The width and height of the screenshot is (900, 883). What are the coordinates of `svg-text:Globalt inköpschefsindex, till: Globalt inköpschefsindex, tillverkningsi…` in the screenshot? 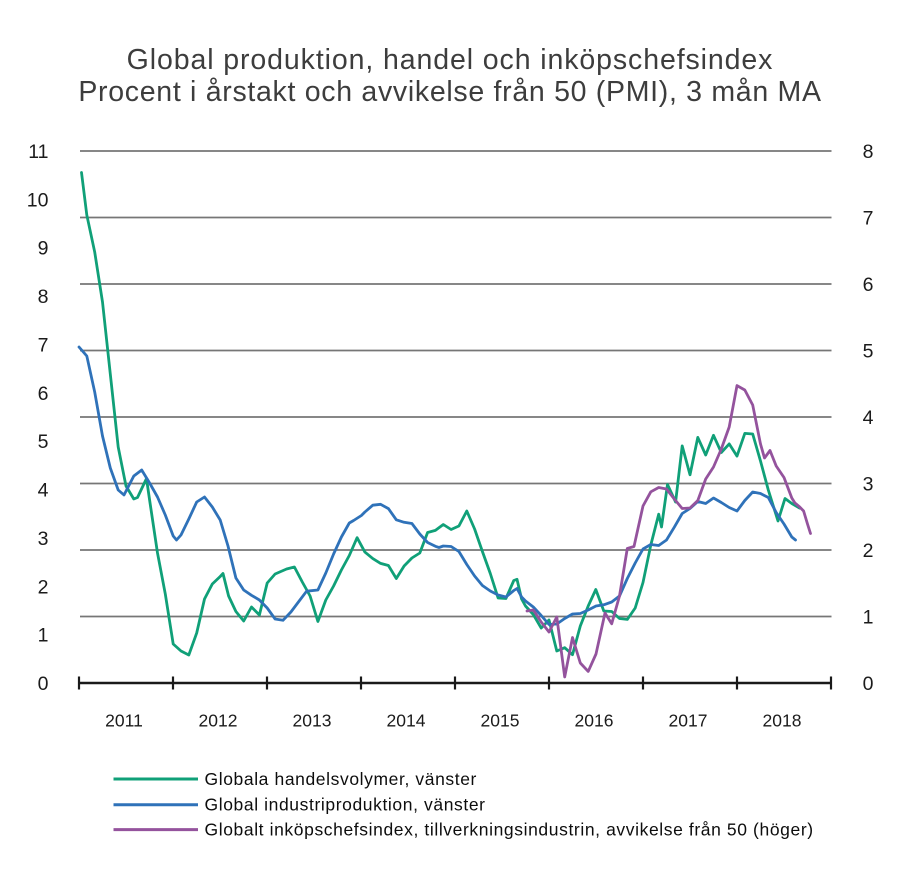 It's located at (509, 830).